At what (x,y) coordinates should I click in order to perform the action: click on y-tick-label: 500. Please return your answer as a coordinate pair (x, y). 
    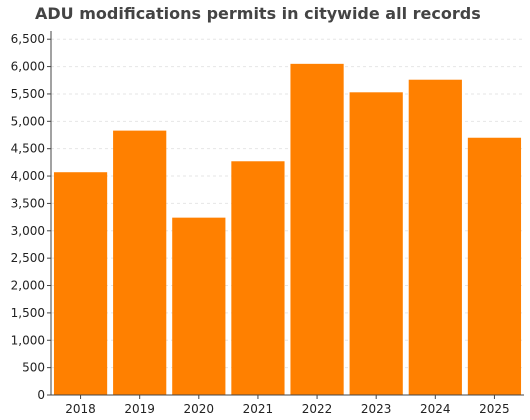
    Looking at the image, I should click on (33, 368).